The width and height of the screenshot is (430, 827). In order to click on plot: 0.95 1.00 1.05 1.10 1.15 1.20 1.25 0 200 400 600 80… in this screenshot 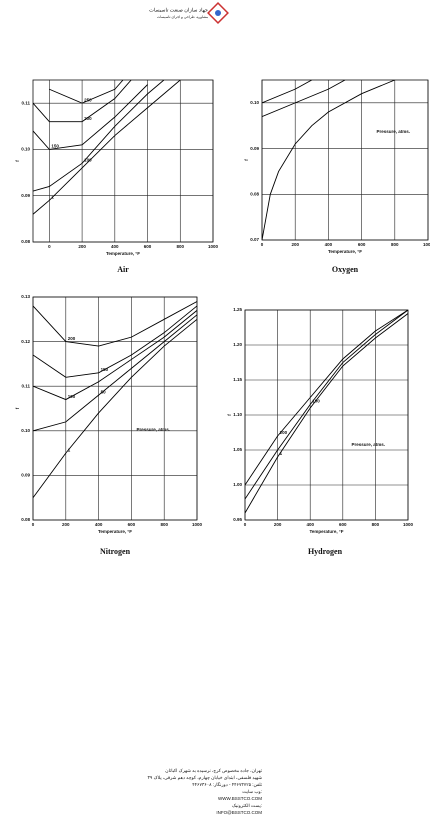, I will do `click(320, 431)`.